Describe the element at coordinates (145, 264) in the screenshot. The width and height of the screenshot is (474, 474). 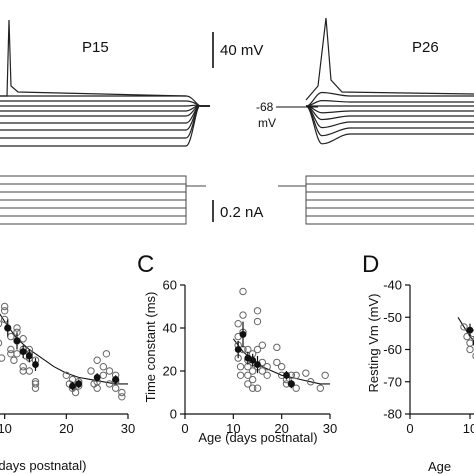
I see `panel-letter-c: C` at that location.